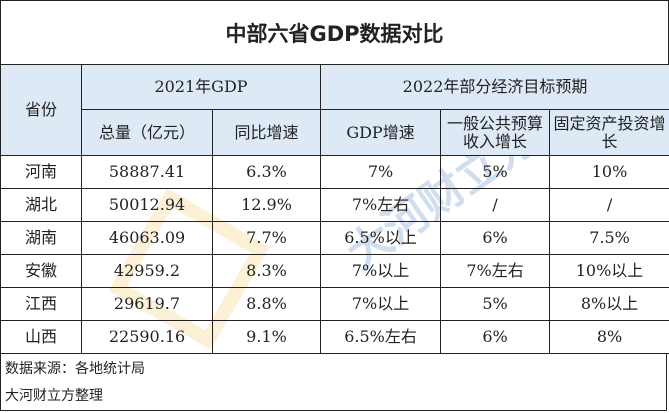 This screenshot has height=413, width=669. What do you see at coordinates (381, 132) in the screenshot?
I see `header-gdp-target: GDP增速` at bounding box center [381, 132].